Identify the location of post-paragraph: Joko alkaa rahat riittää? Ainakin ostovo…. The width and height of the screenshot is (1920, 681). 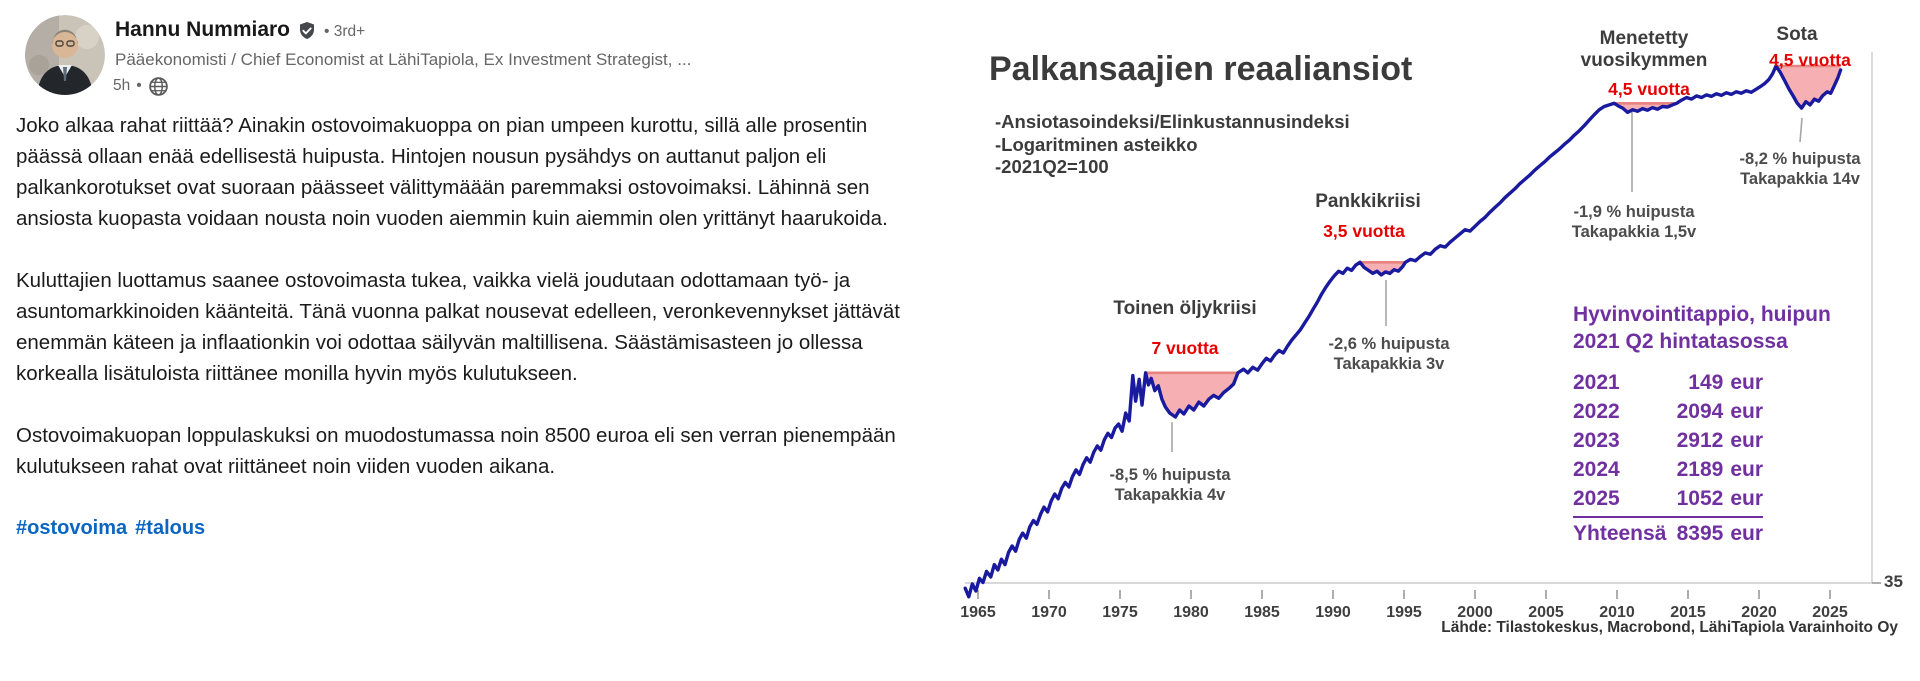
(452, 172).